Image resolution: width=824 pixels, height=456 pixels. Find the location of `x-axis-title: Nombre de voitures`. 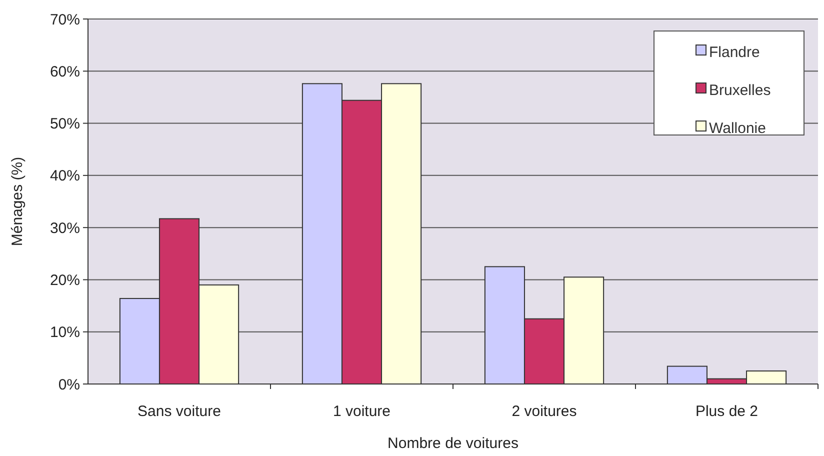

x-axis-title: Nombre de voitures is located at coordinates (453, 443).